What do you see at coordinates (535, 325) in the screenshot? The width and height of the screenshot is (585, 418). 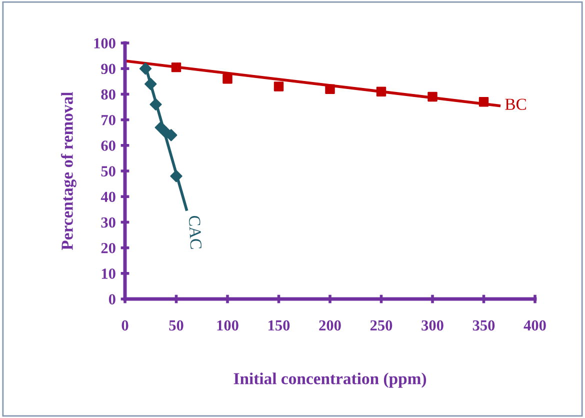 I see `x-tick-label: 400` at bounding box center [535, 325].